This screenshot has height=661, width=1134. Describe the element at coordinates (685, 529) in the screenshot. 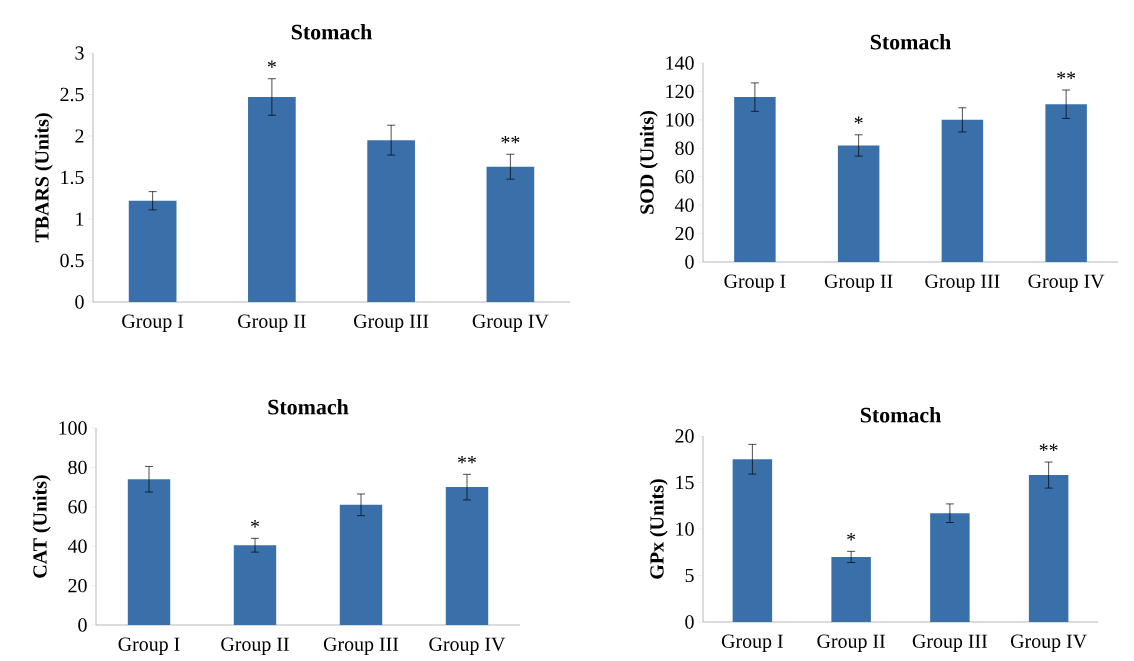

I see `y-tick-label: 10` at that location.